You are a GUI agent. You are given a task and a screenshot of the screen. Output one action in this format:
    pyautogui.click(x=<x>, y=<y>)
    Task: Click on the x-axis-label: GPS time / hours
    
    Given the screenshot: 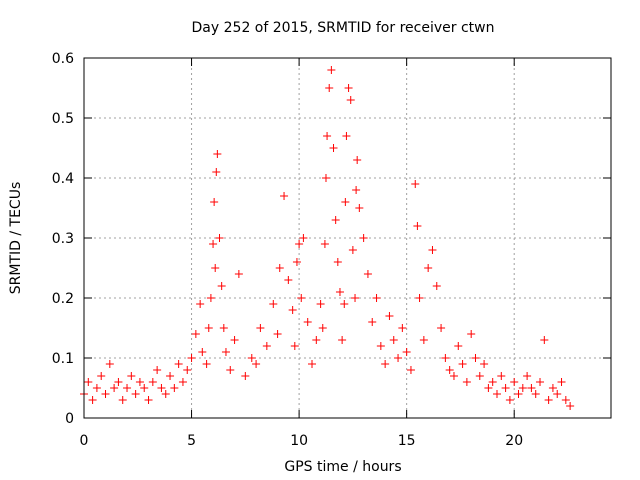 What is the action you would take?
    pyautogui.click(x=342, y=467)
    